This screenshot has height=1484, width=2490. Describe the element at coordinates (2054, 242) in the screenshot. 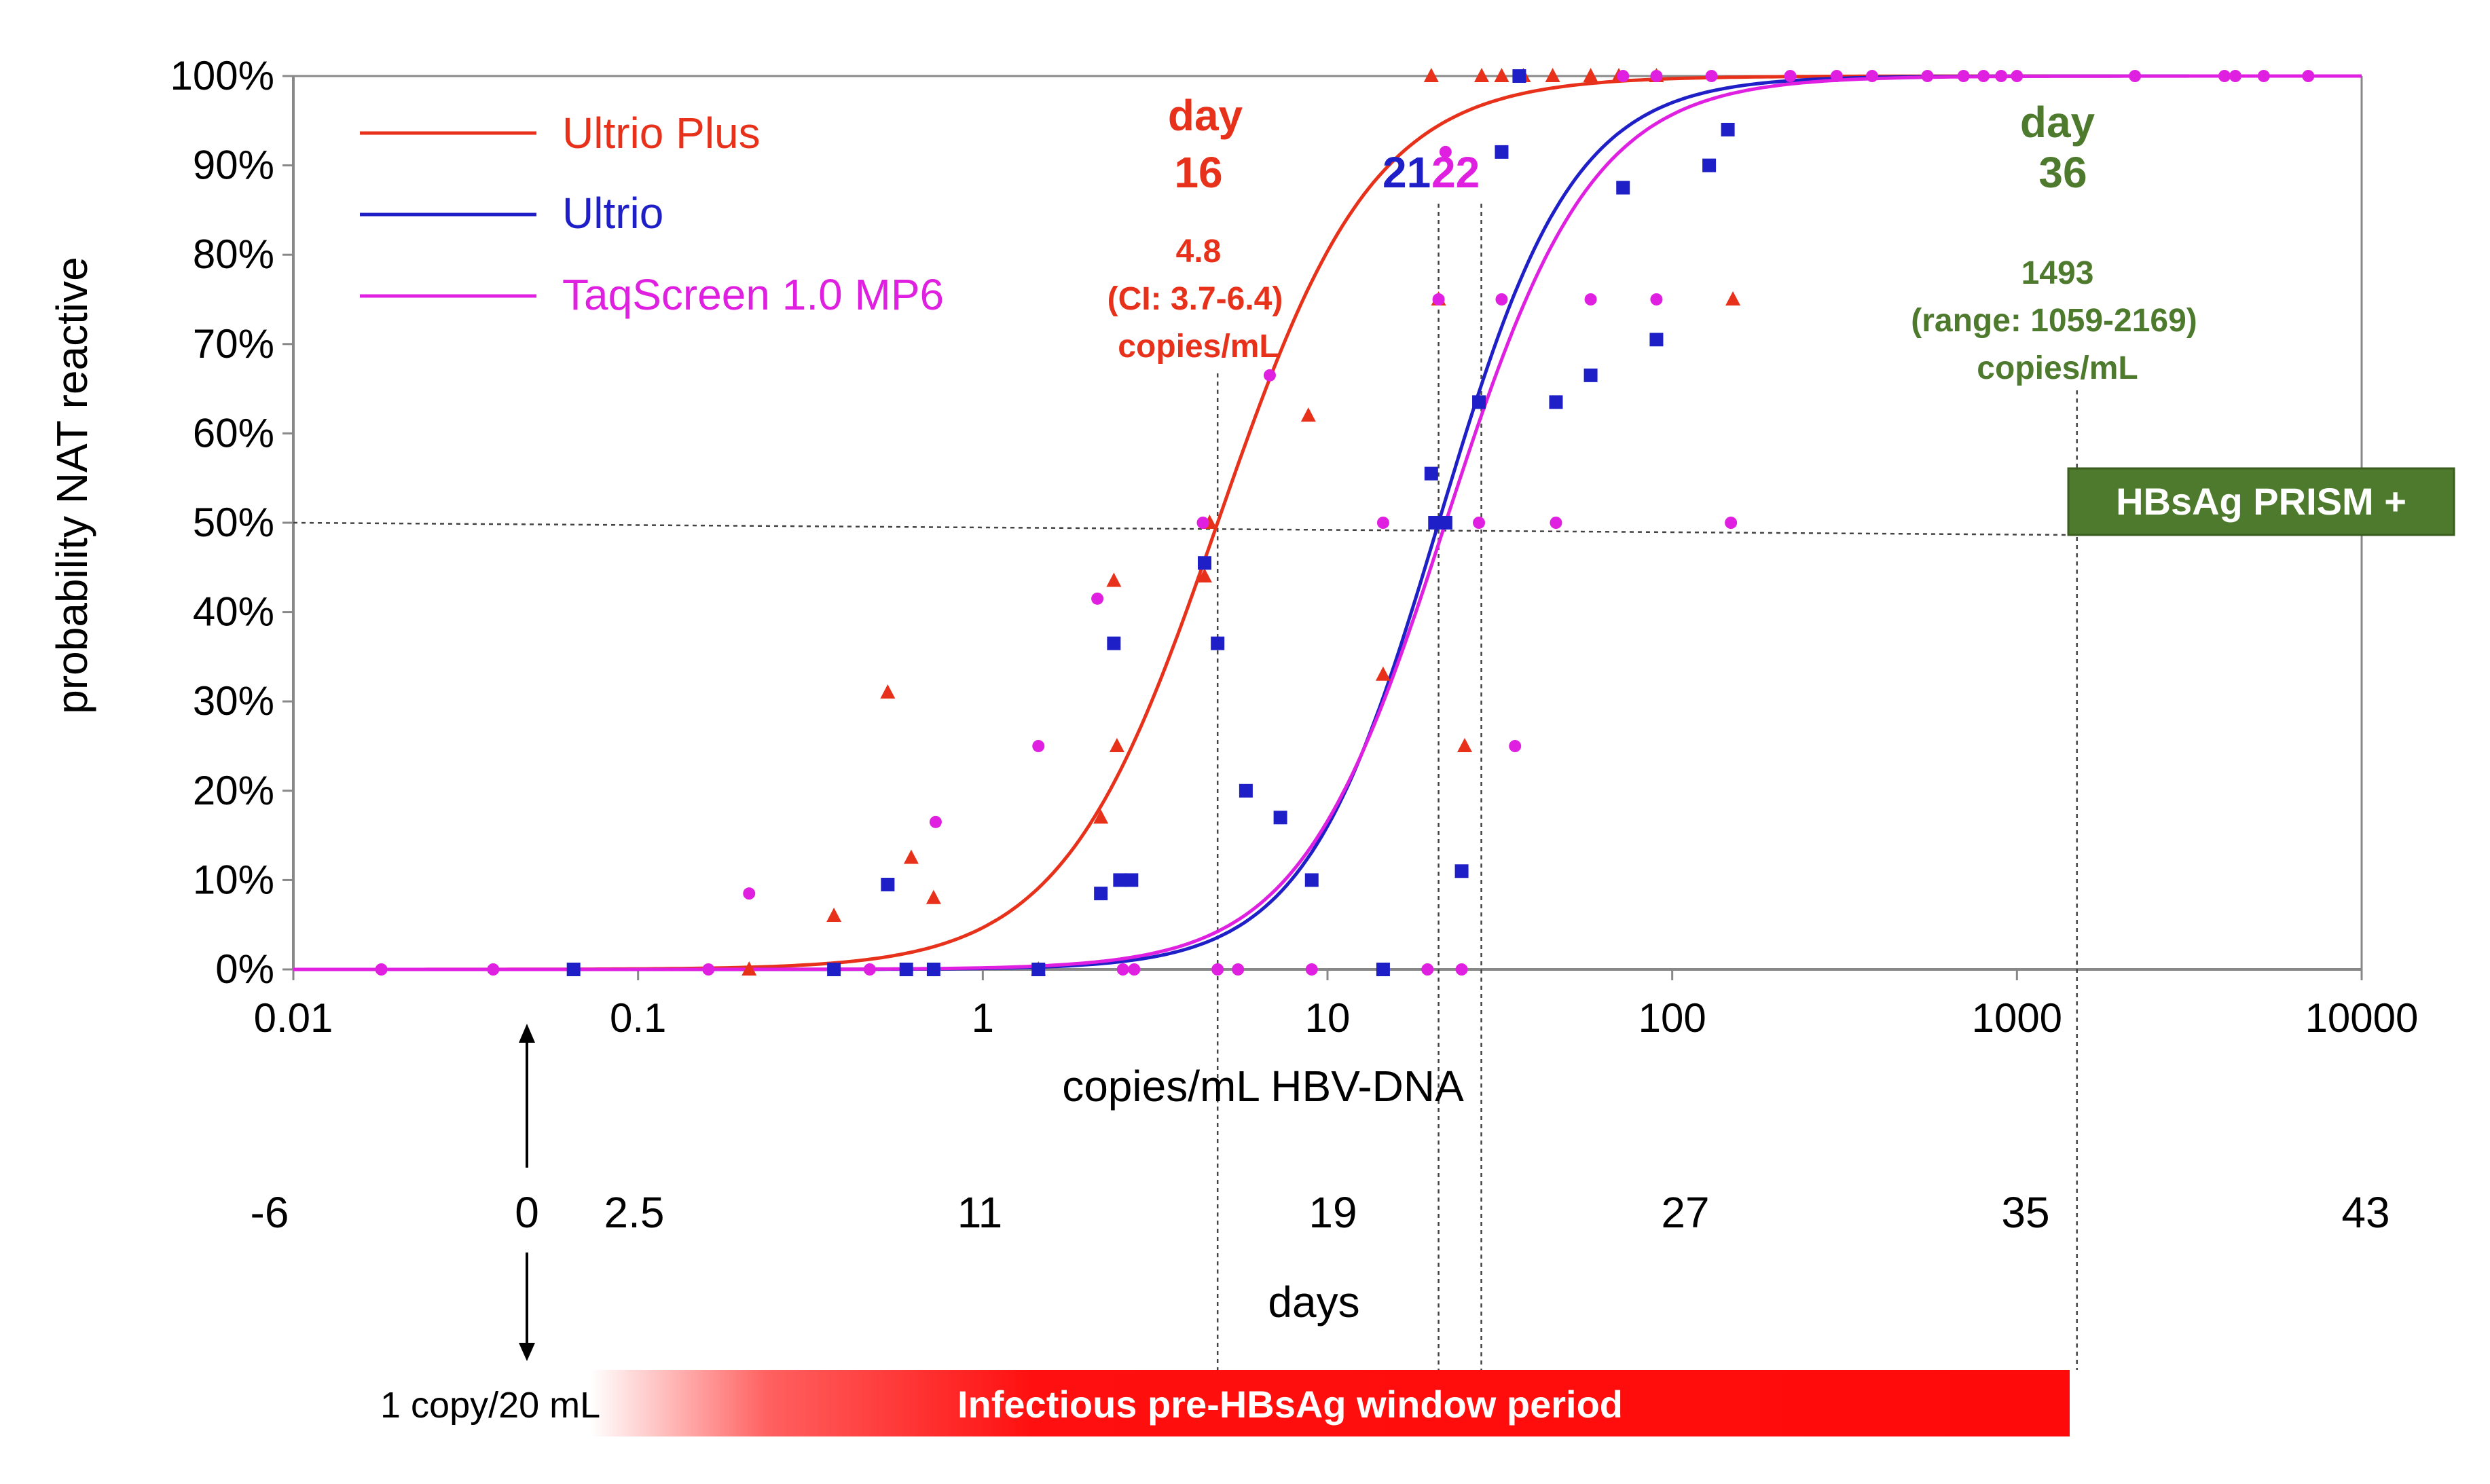

I see `annotation-day-36: day 36 1493 (range: 1059-2169) copies/mL` at that location.